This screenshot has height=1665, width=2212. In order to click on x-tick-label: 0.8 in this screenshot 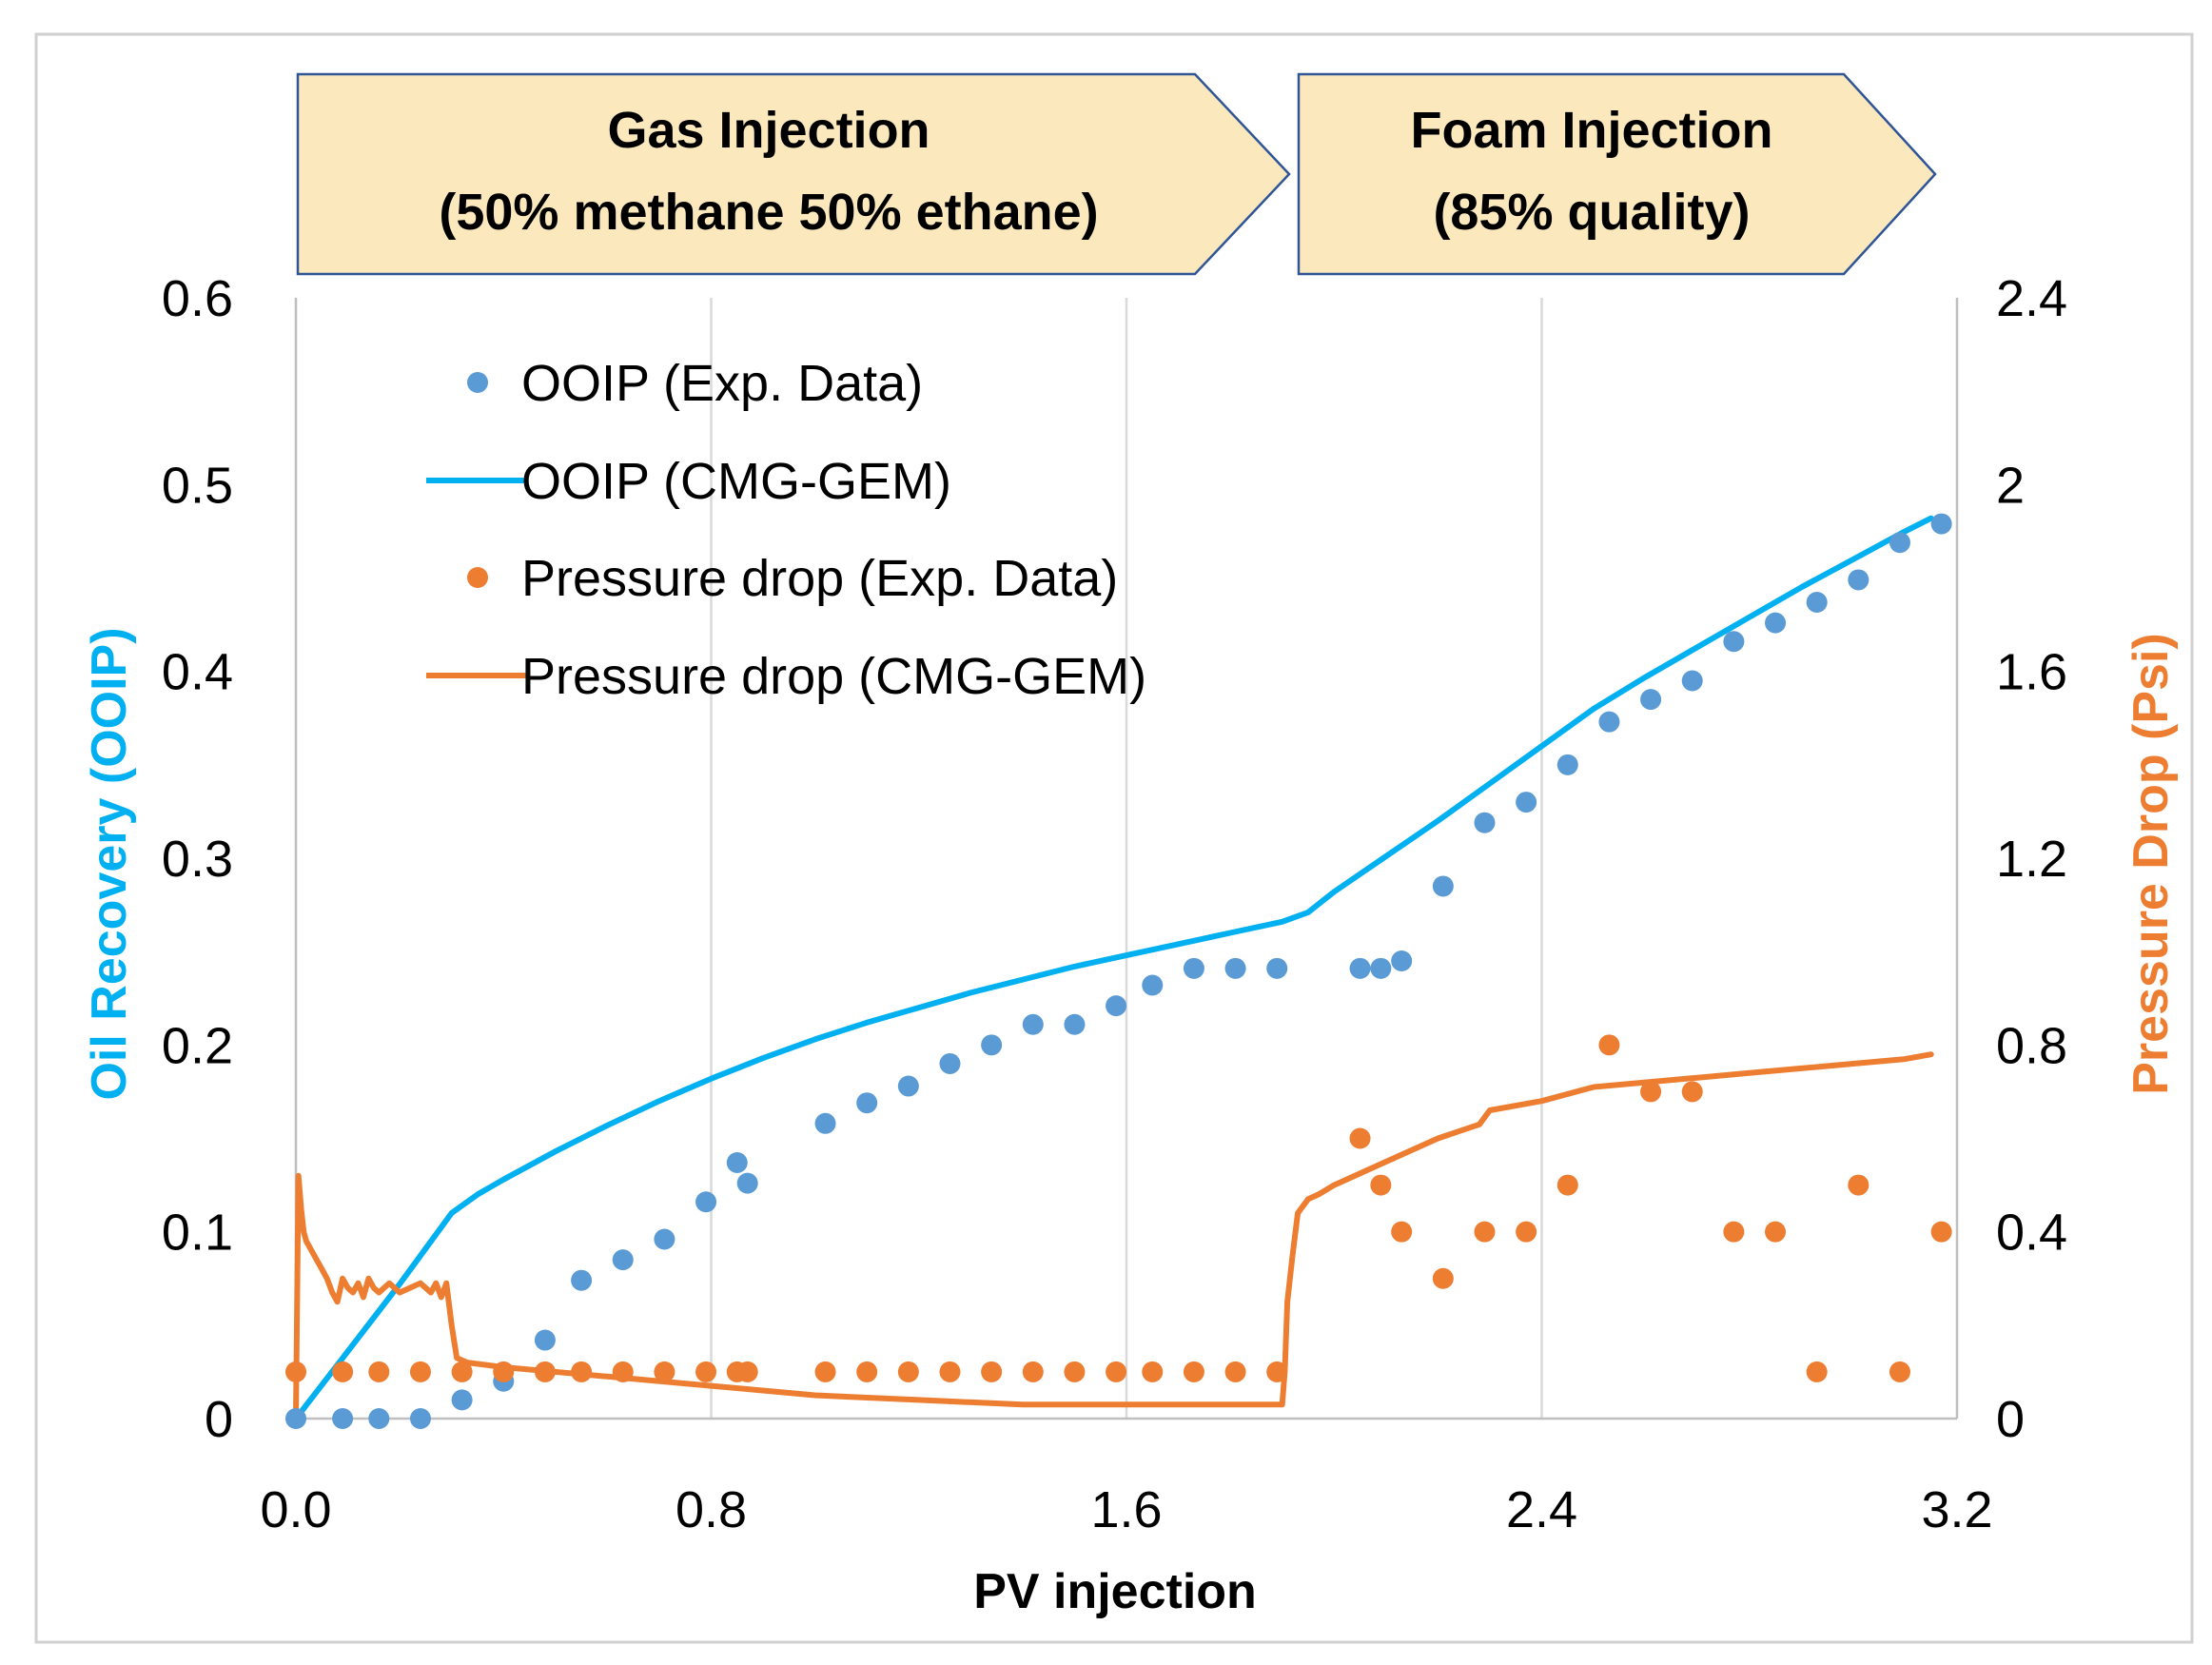, I will do `click(711, 1509)`.